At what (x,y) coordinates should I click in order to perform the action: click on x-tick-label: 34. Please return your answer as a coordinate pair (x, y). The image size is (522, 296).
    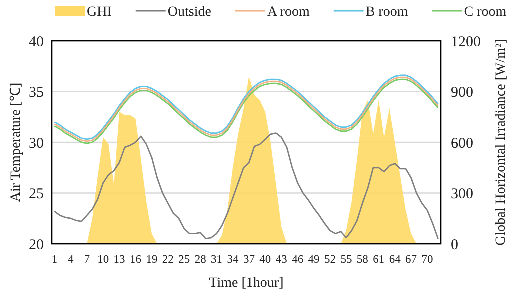
    Looking at the image, I should click on (233, 260).